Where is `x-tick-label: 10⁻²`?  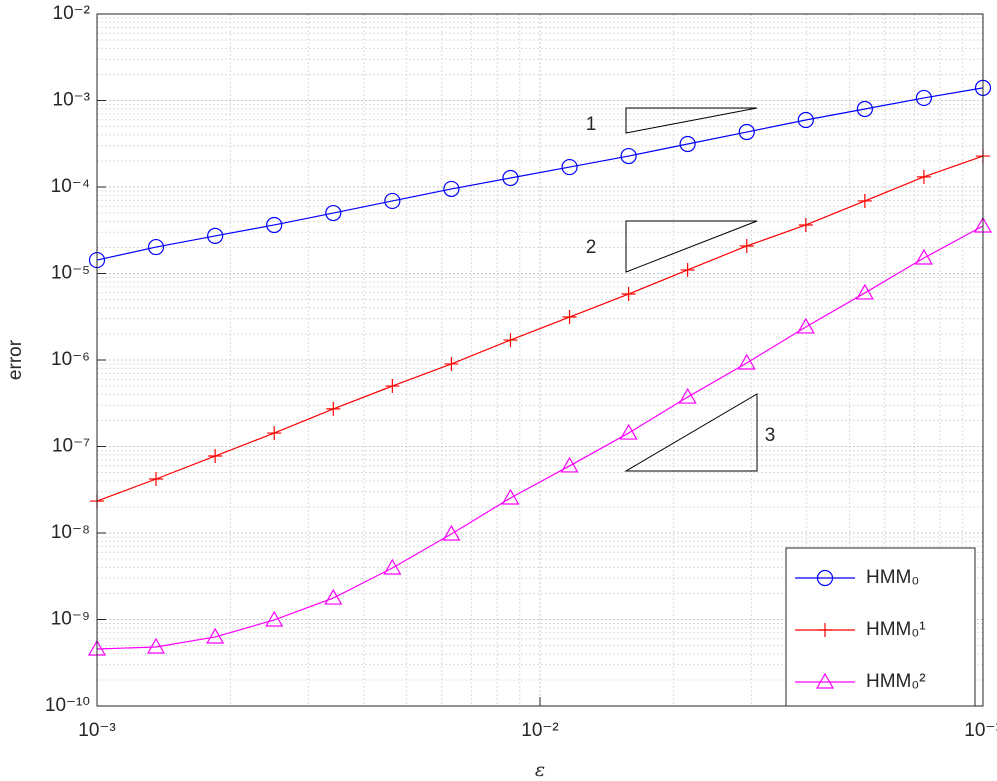 x-tick-label: 10⁻² is located at coordinates (540, 730).